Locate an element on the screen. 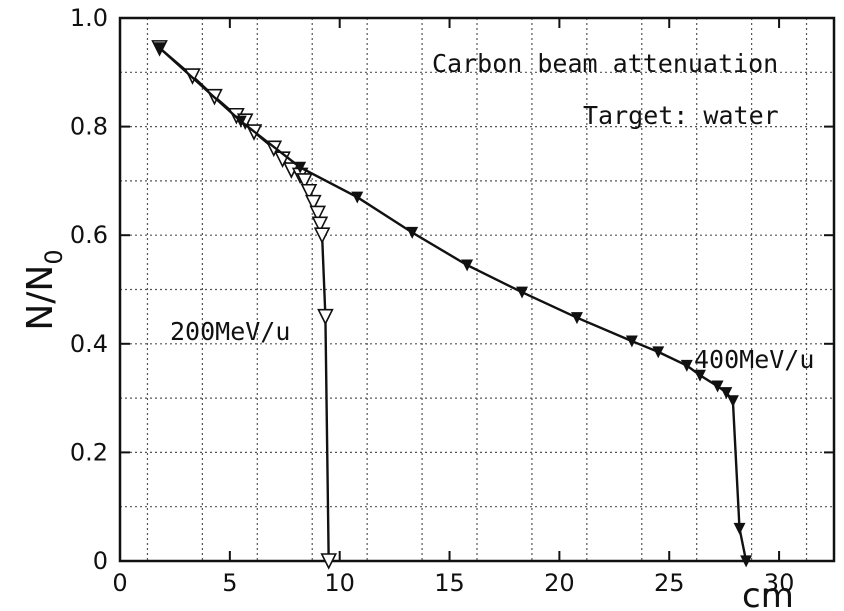  y-tick-label: 0.4 is located at coordinates (89, 344).